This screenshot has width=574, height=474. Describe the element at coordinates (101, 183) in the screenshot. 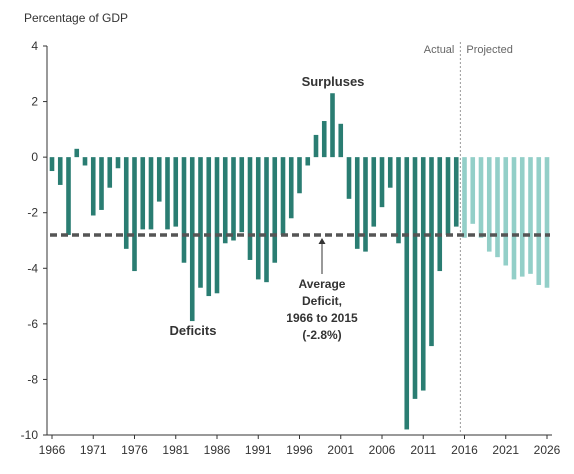

I see `bar-actual-1972` at that location.